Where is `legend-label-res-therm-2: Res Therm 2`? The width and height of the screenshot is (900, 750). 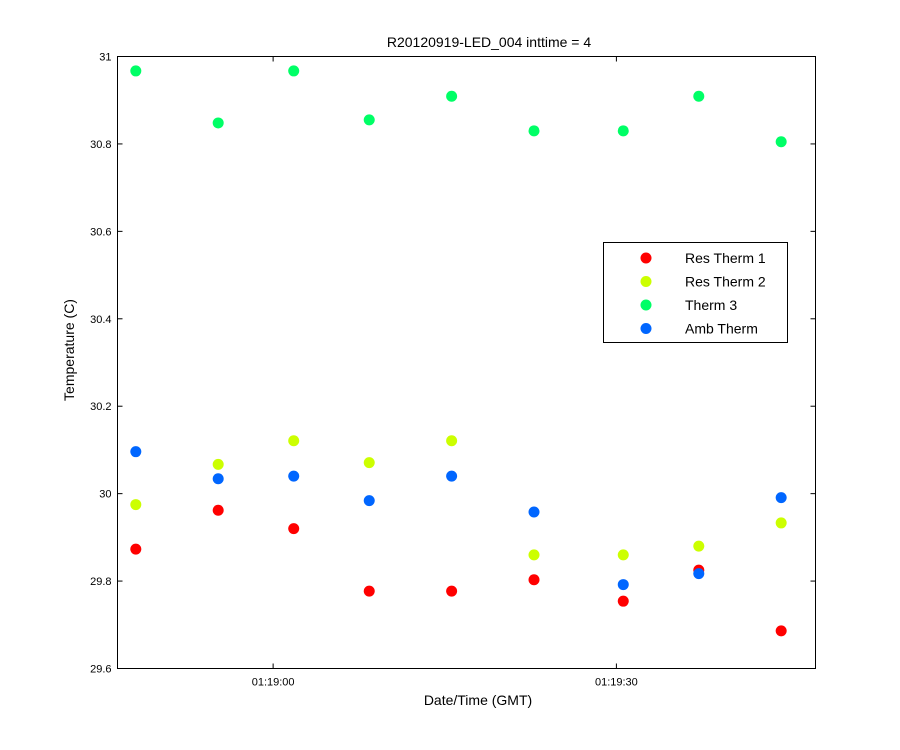 legend-label-res-therm-2: Res Therm 2 is located at coordinates (725, 282).